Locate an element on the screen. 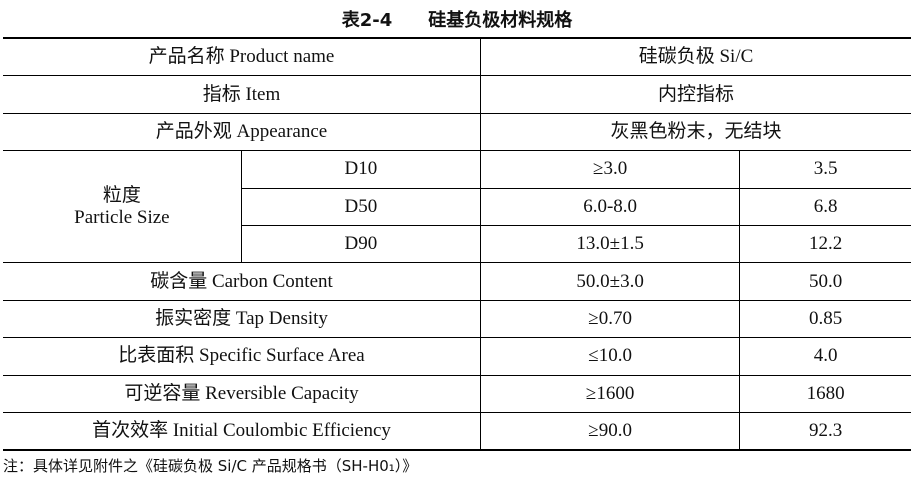 This screenshot has height=478, width=914. cell: 内控指标 is located at coordinates (695, 94).